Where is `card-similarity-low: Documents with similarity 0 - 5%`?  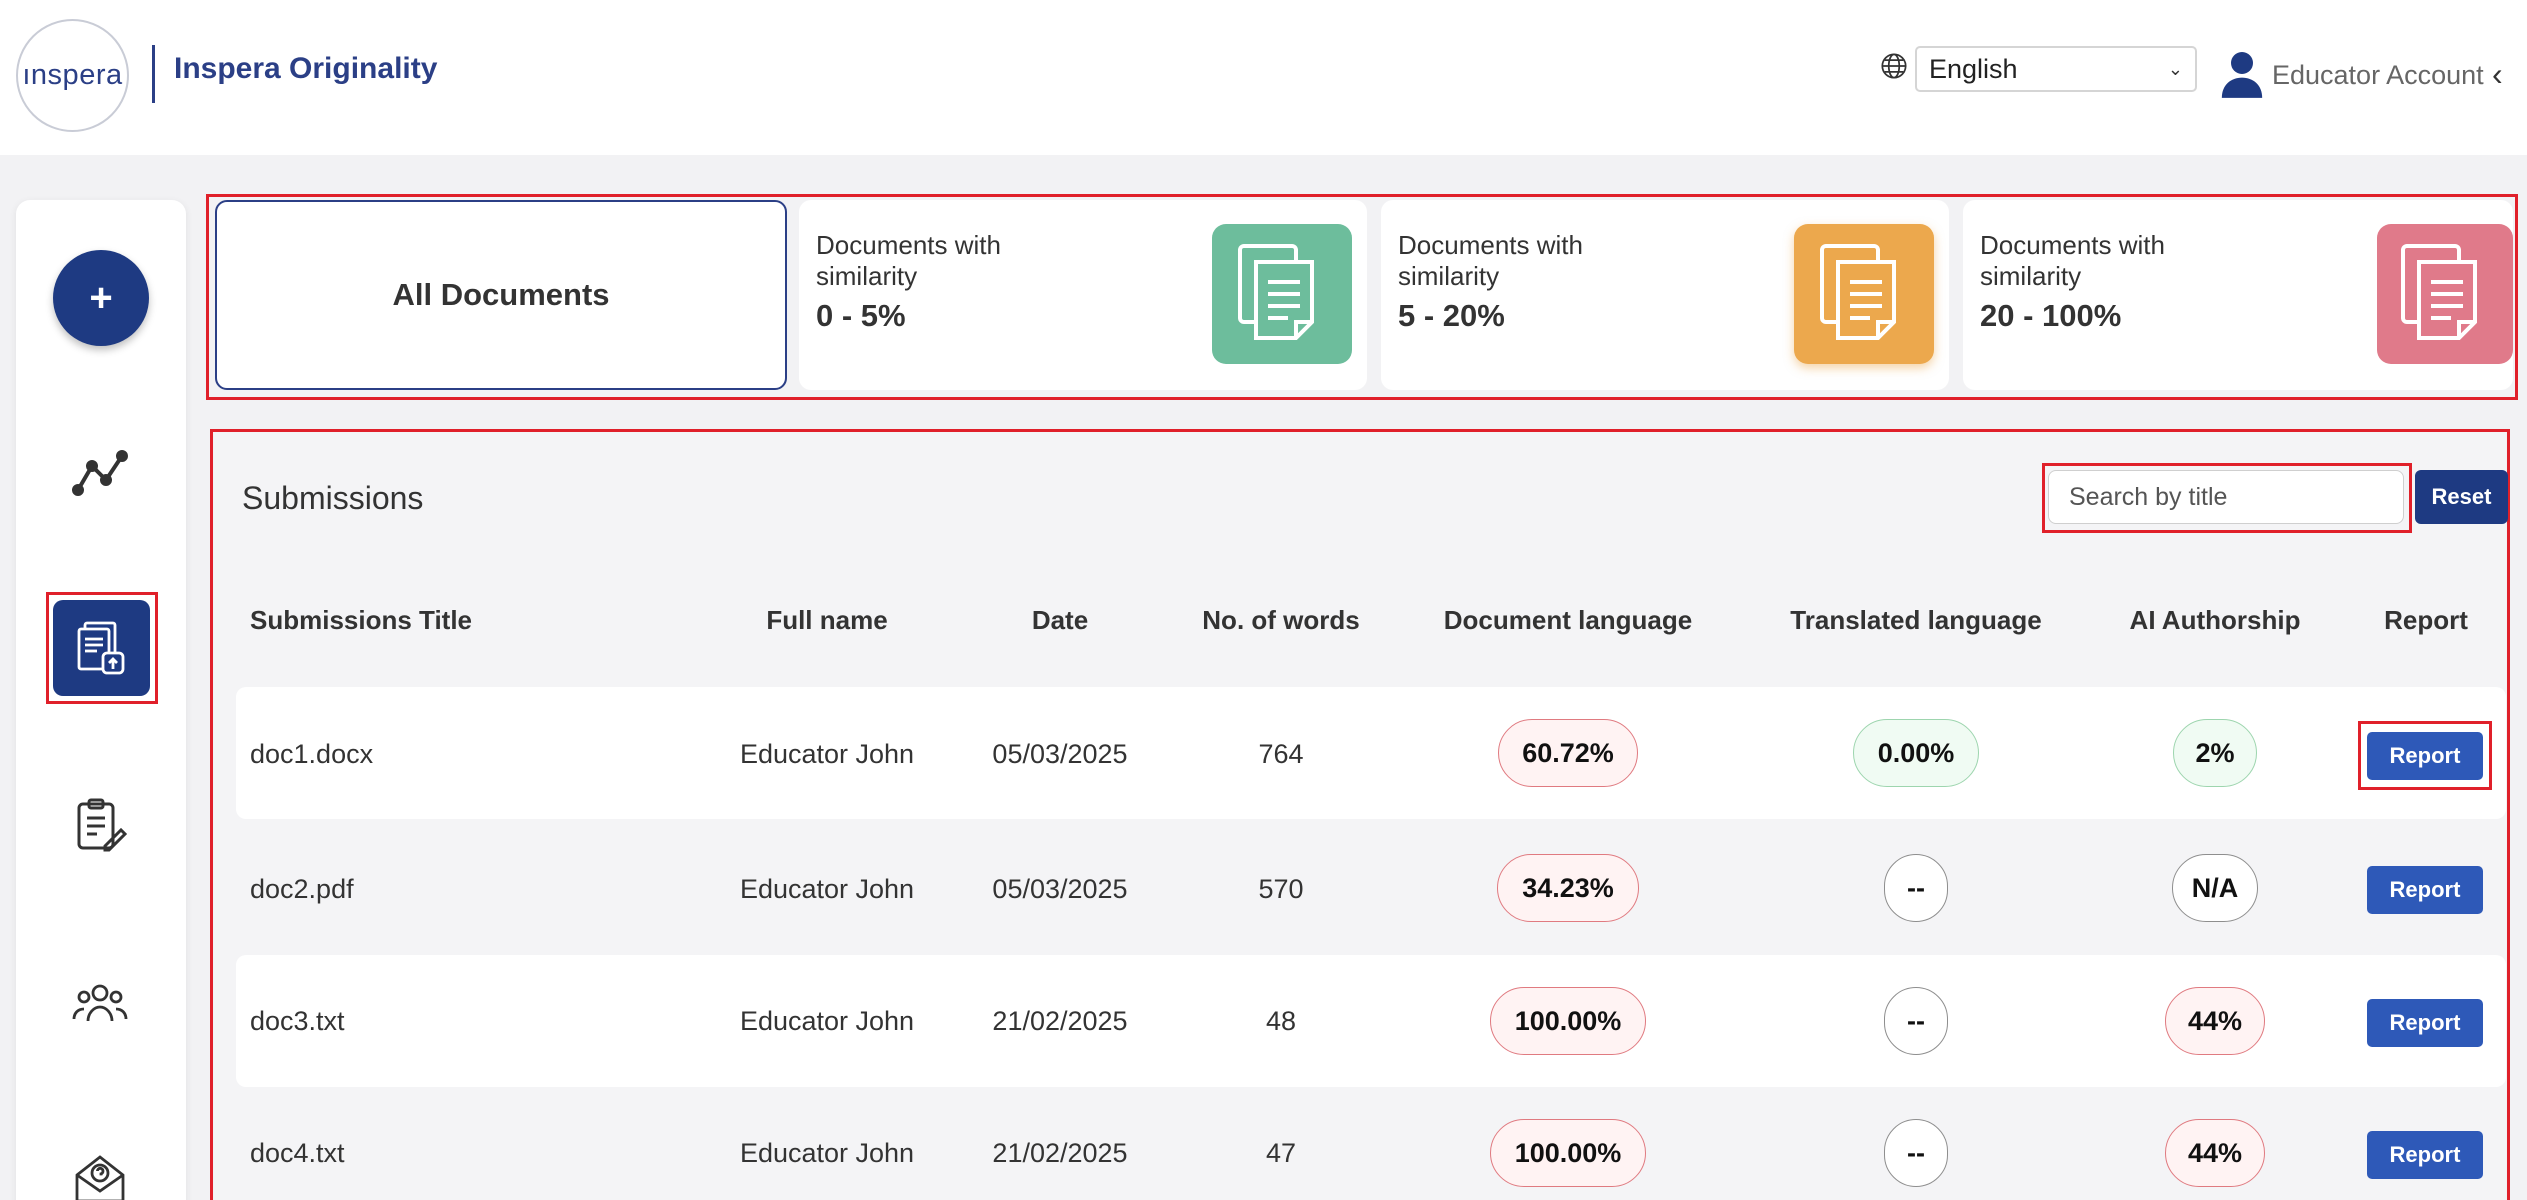
card-similarity-low: Documents with similarity 0 - 5% is located at coordinates (1083, 295).